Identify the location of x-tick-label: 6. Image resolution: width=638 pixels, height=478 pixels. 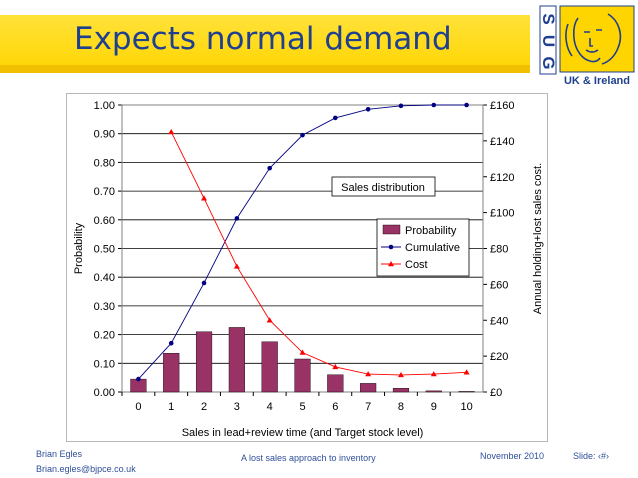
(335, 407).